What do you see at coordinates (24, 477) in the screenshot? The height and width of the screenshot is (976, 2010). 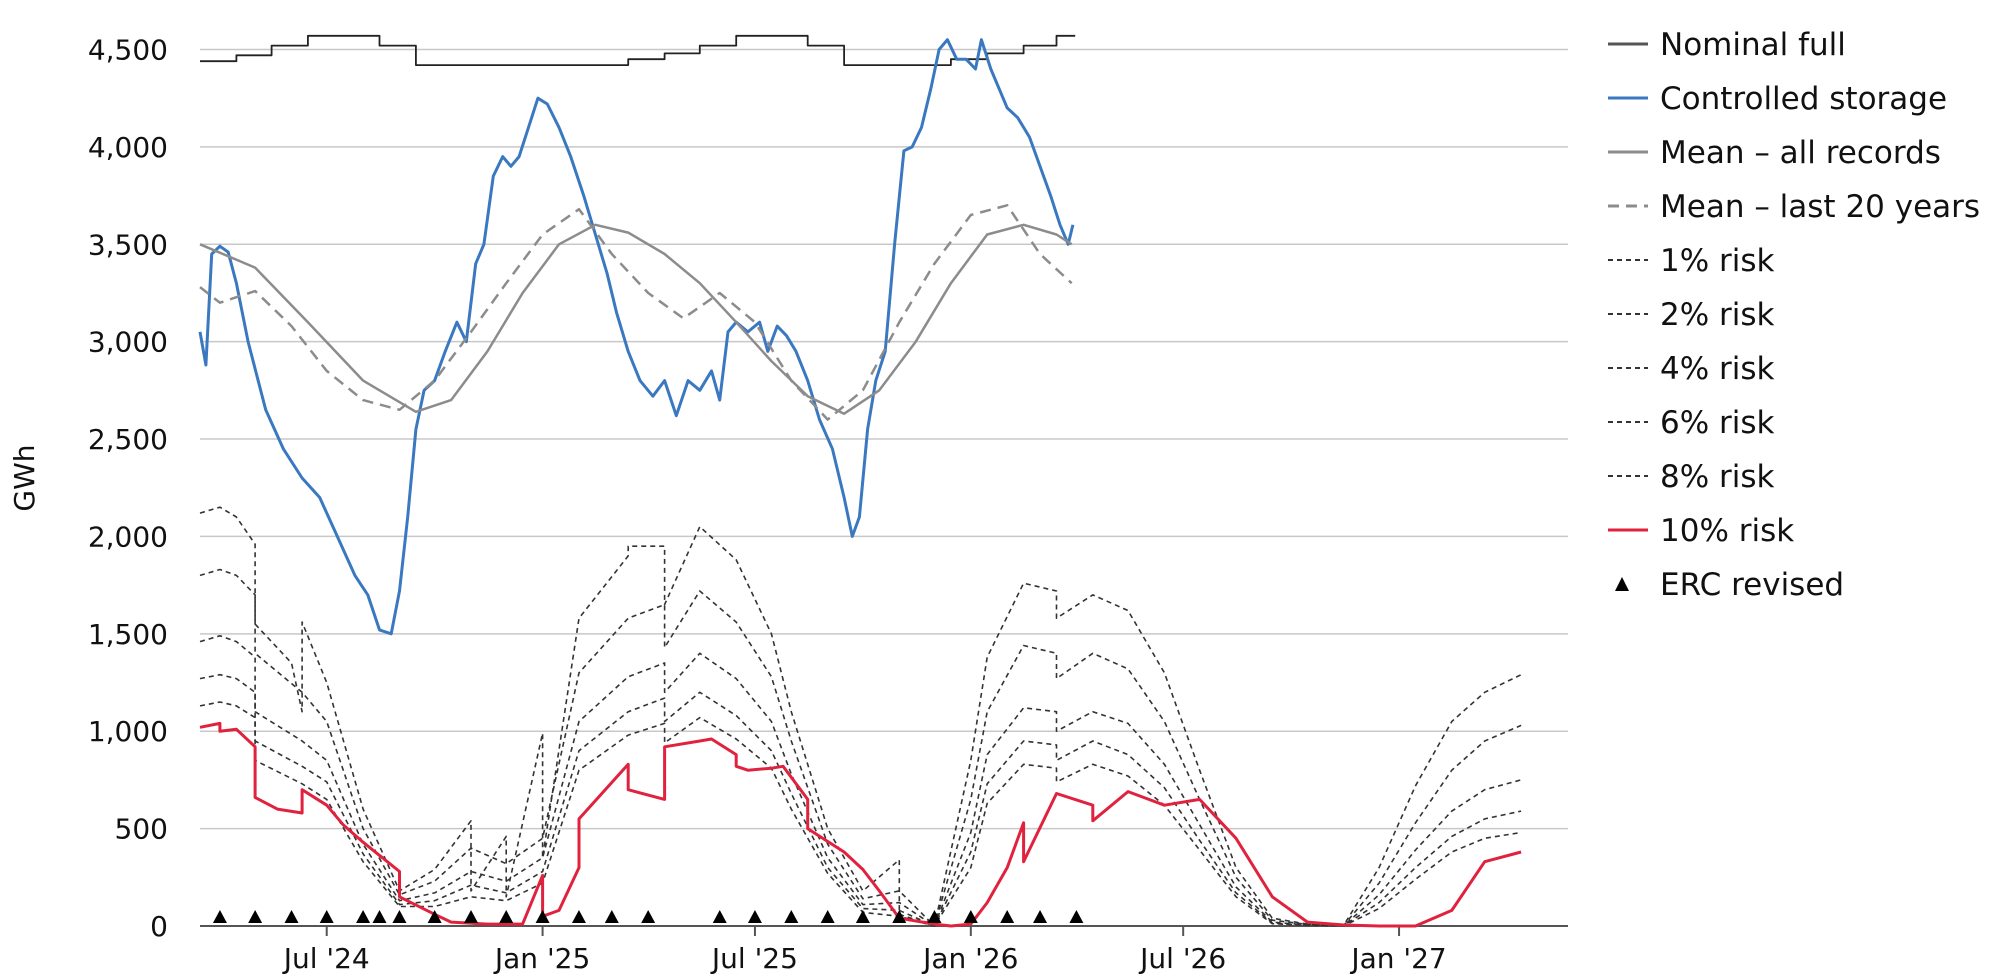 I see `y-axis-title: GWh` at bounding box center [24, 477].